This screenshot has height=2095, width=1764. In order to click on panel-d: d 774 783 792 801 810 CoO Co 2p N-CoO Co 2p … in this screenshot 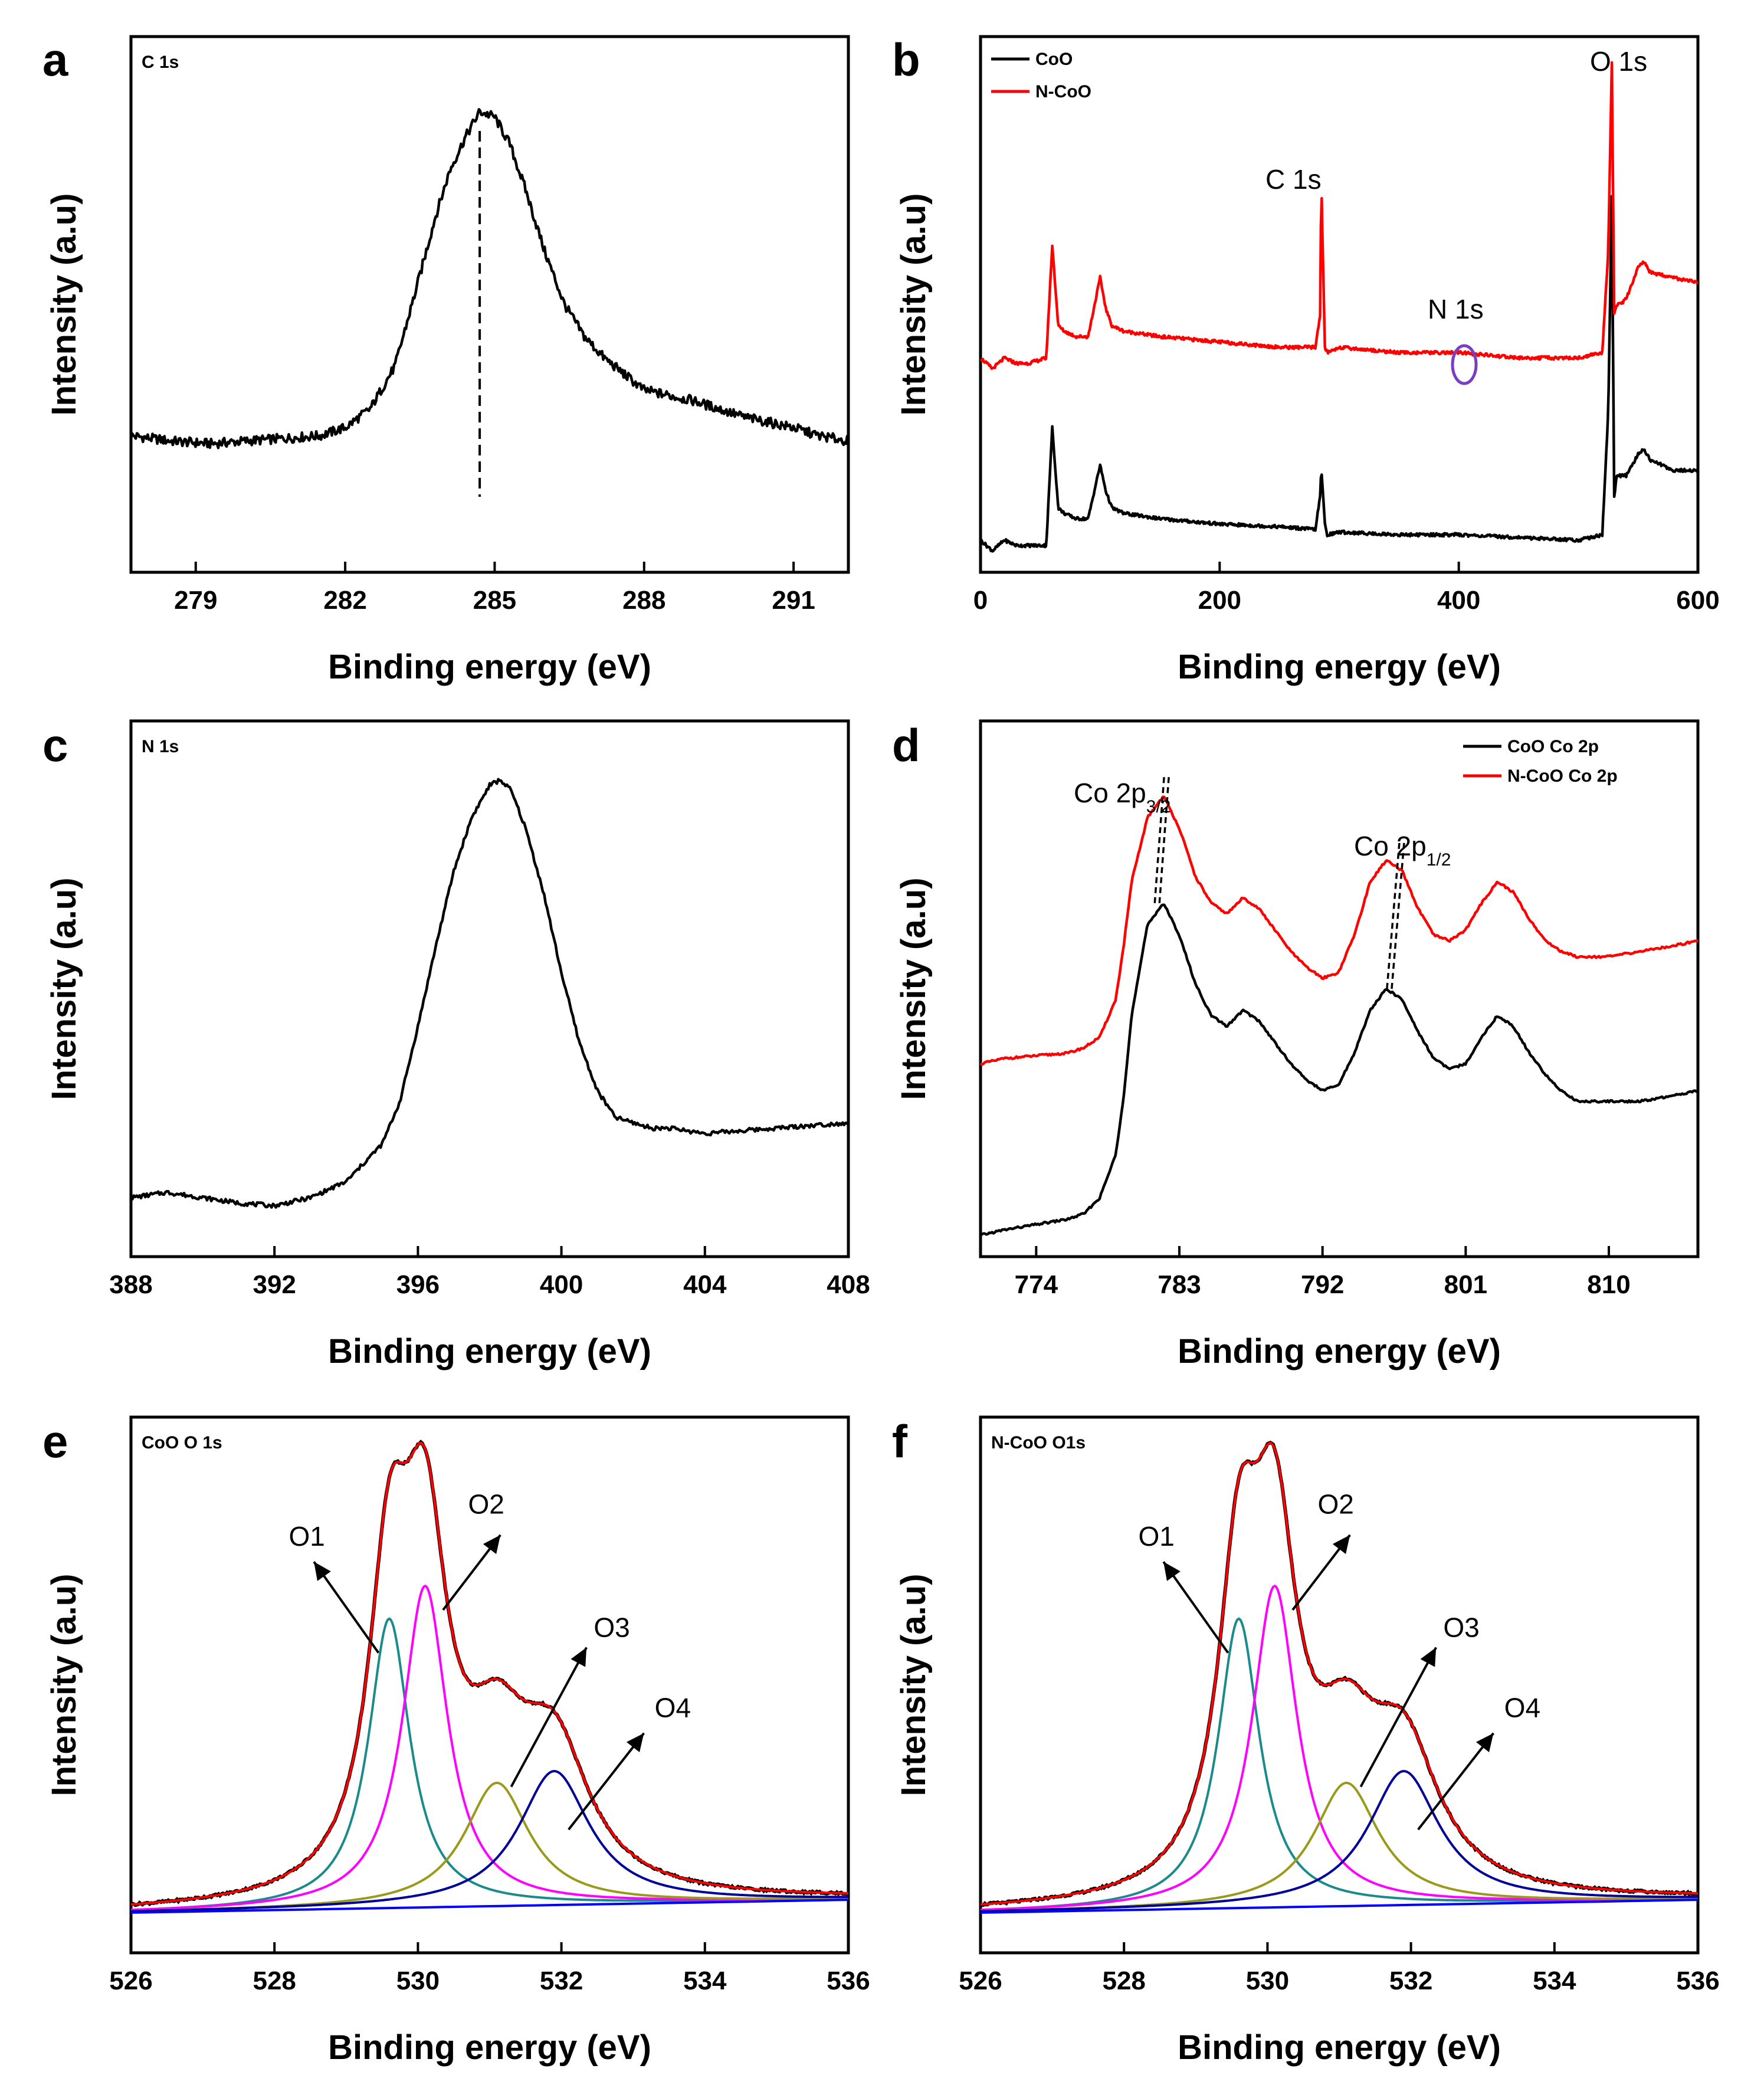, I will do `click(1296, 1045)`.